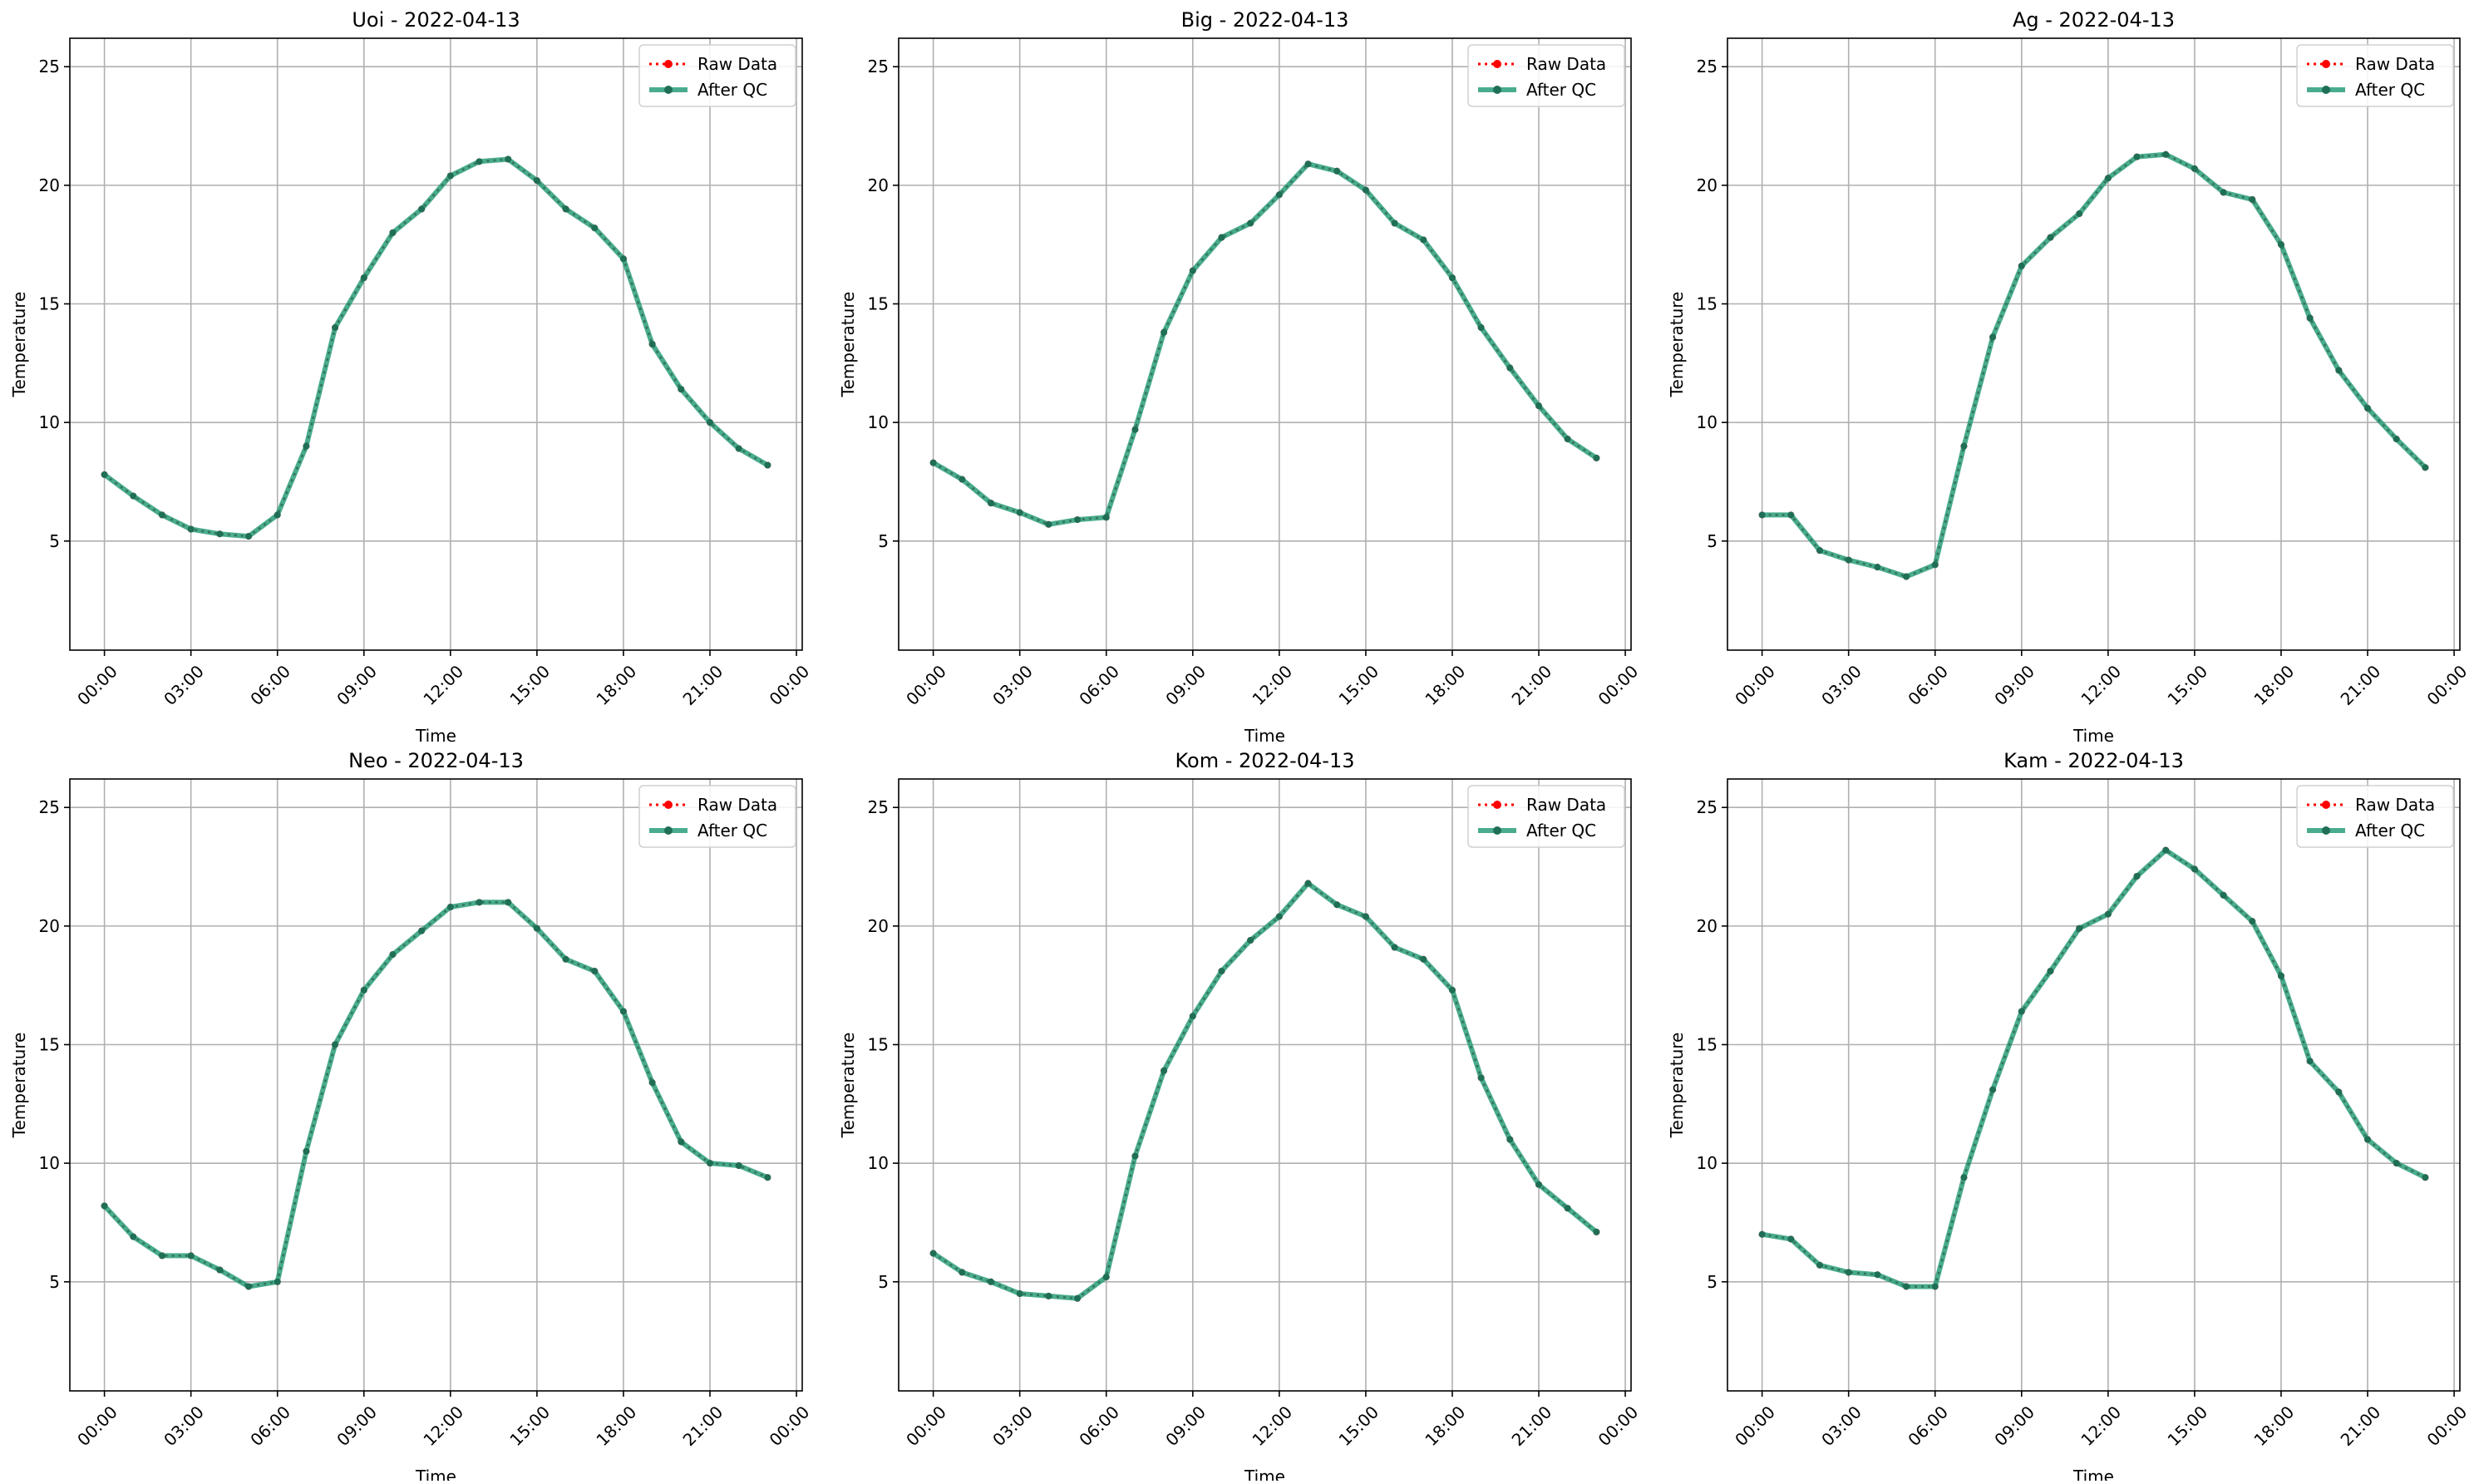 This screenshot has height=1484, width=2479. What do you see at coordinates (2101, 685) in the screenshot?
I see `x-tick-label: 12:00` at bounding box center [2101, 685].